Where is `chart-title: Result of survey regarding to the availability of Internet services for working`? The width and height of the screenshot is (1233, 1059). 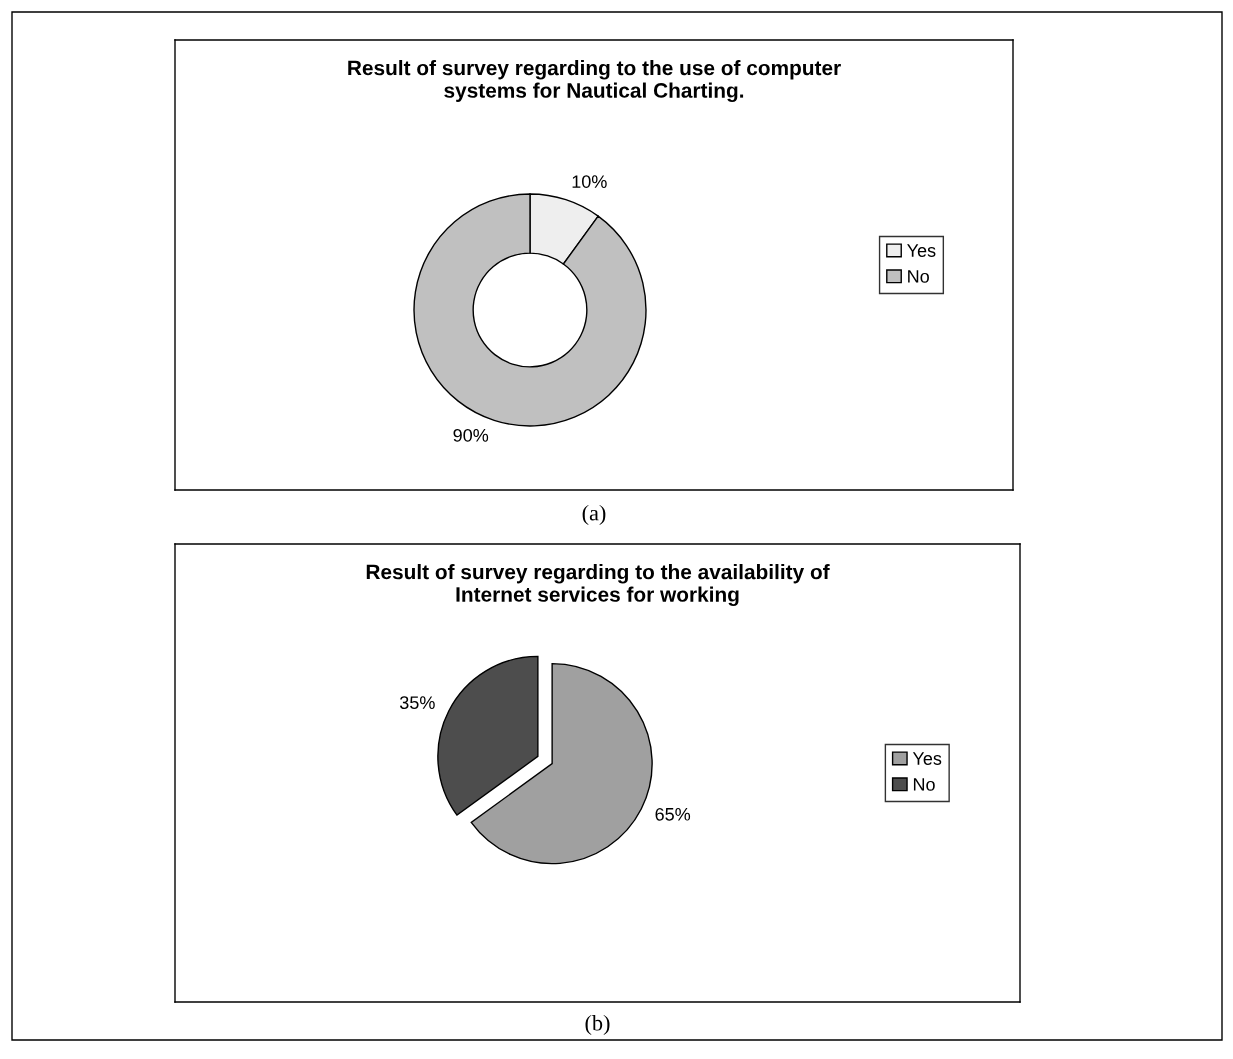 chart-title: Result of survey regarding to the availability of Internet services for working is located at coordinates (598, 585).